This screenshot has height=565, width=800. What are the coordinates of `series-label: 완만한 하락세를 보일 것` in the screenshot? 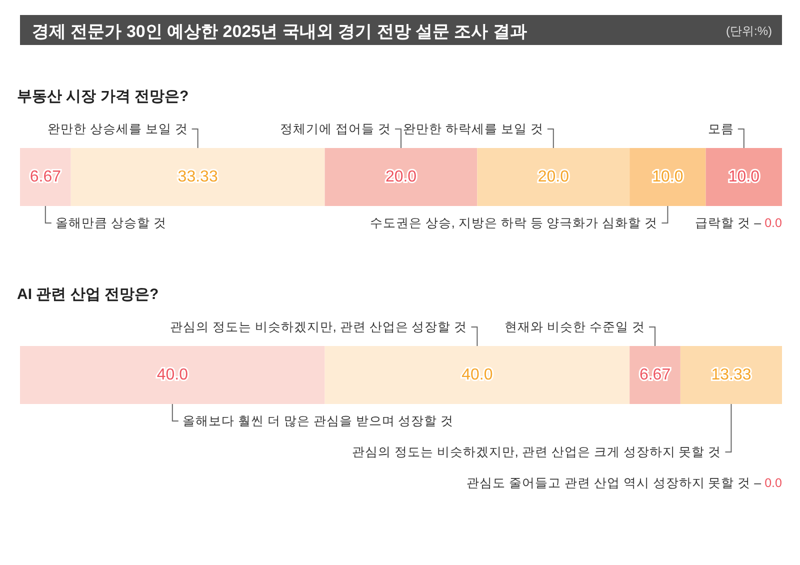 It's located at (473, 129).